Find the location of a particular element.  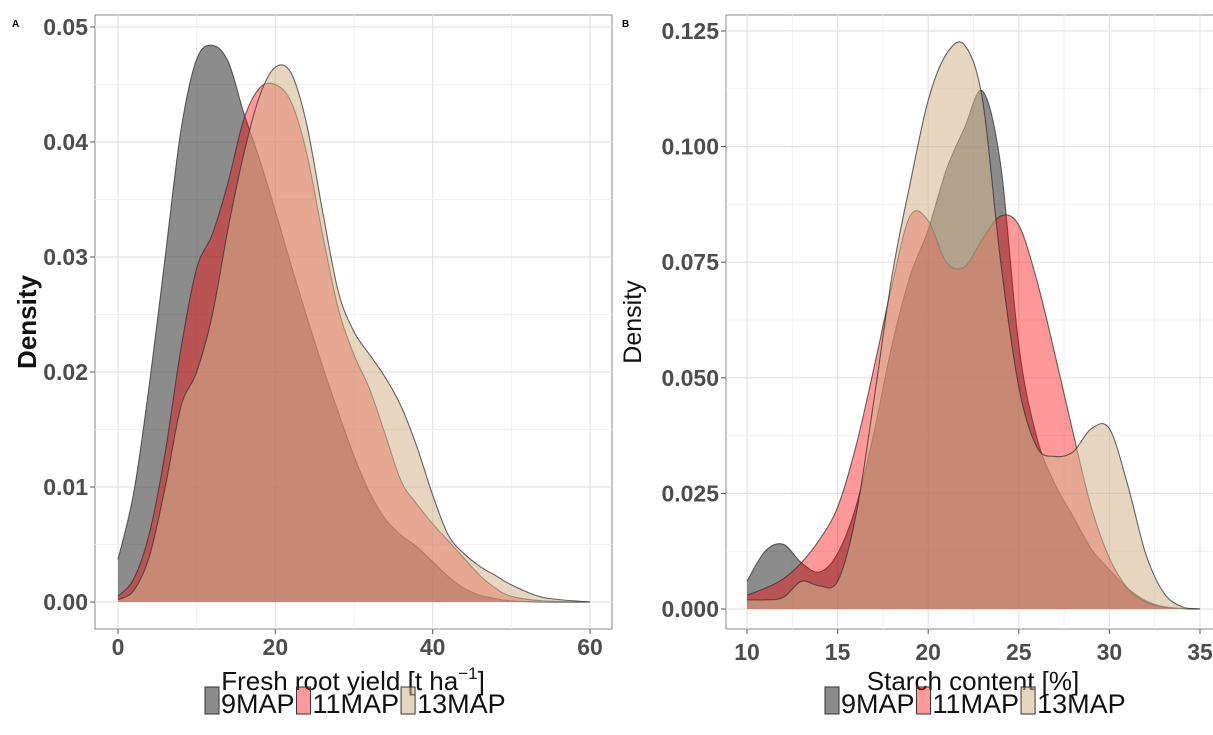

panel-a-legend-label-9MAP: 9MAP is located at coordinates (258, 704).